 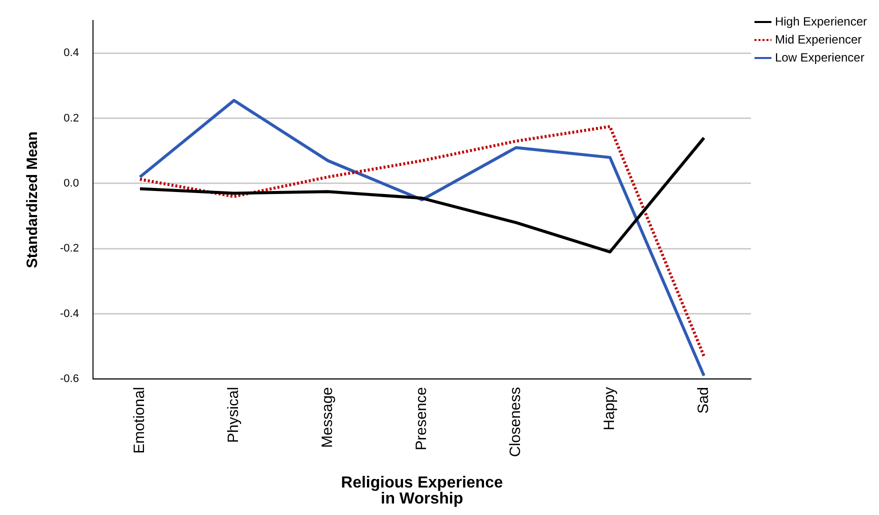 I want to click on x-tick-label: Sad, so click(x=703, y=400).